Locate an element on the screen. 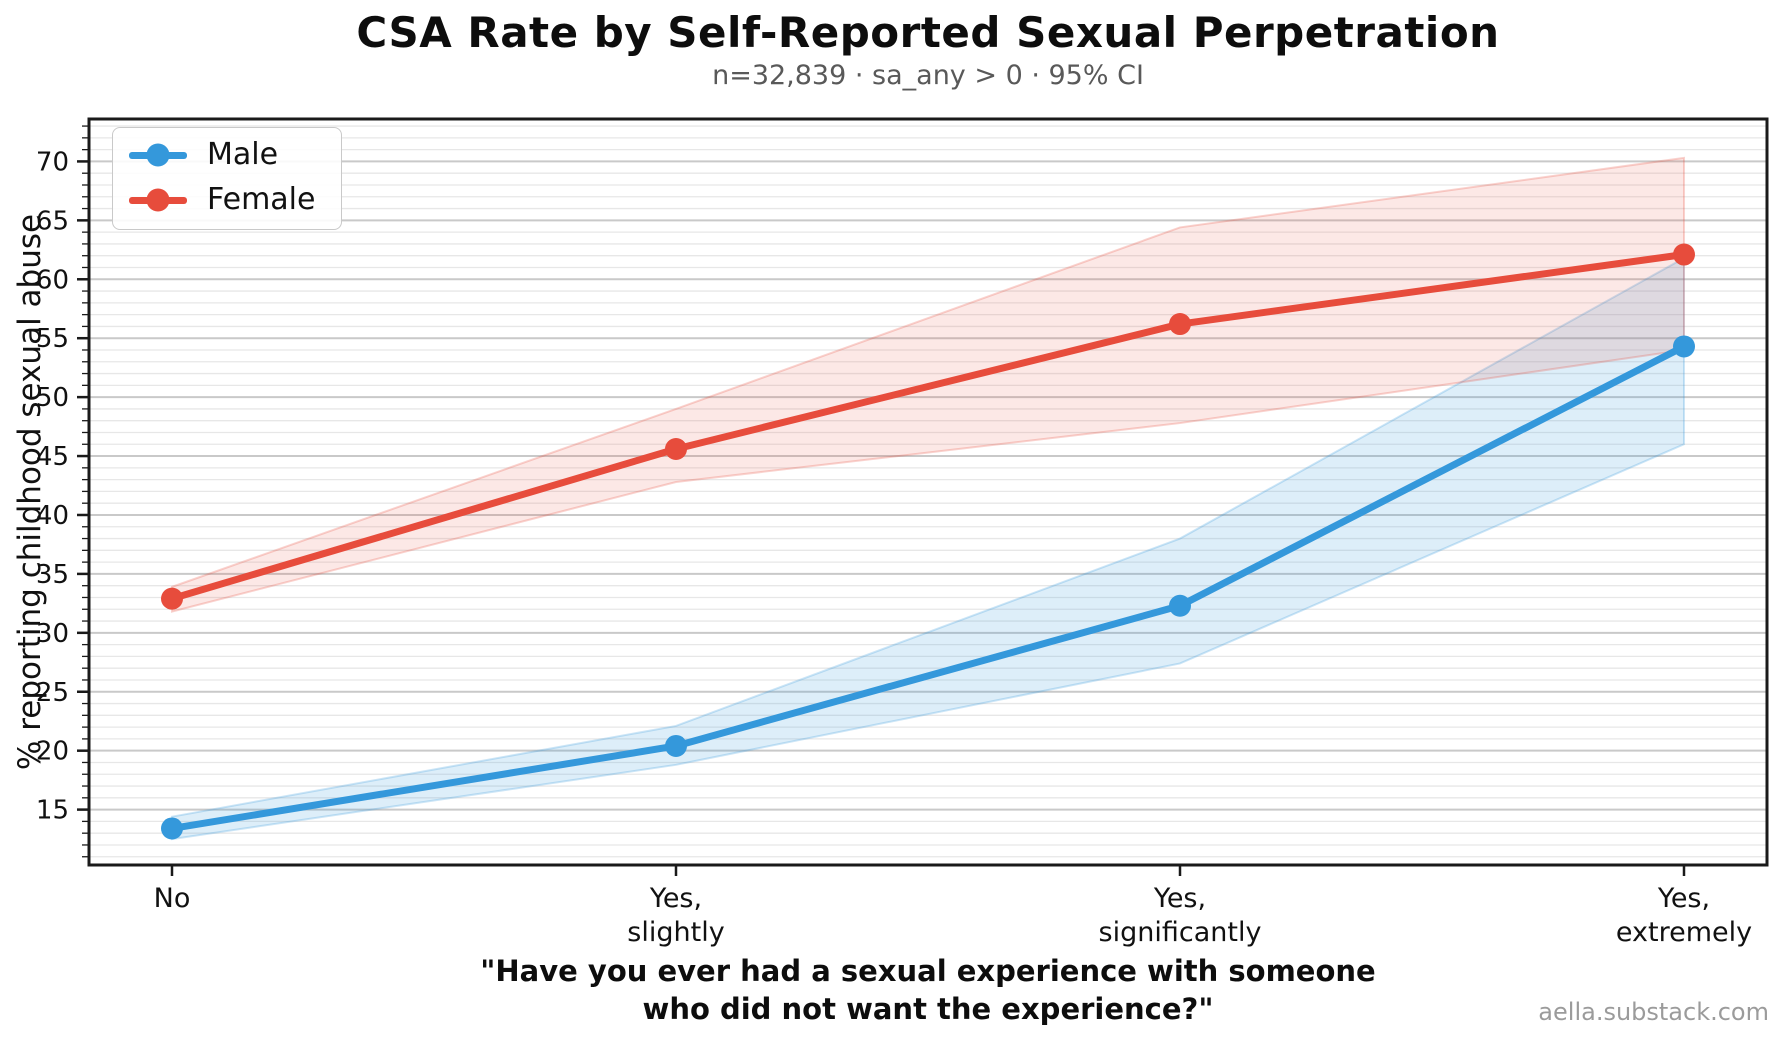 The height and width of the screenshot is (1047, 1783). y-tick-label: 45 is located at coordinates (52, 457).